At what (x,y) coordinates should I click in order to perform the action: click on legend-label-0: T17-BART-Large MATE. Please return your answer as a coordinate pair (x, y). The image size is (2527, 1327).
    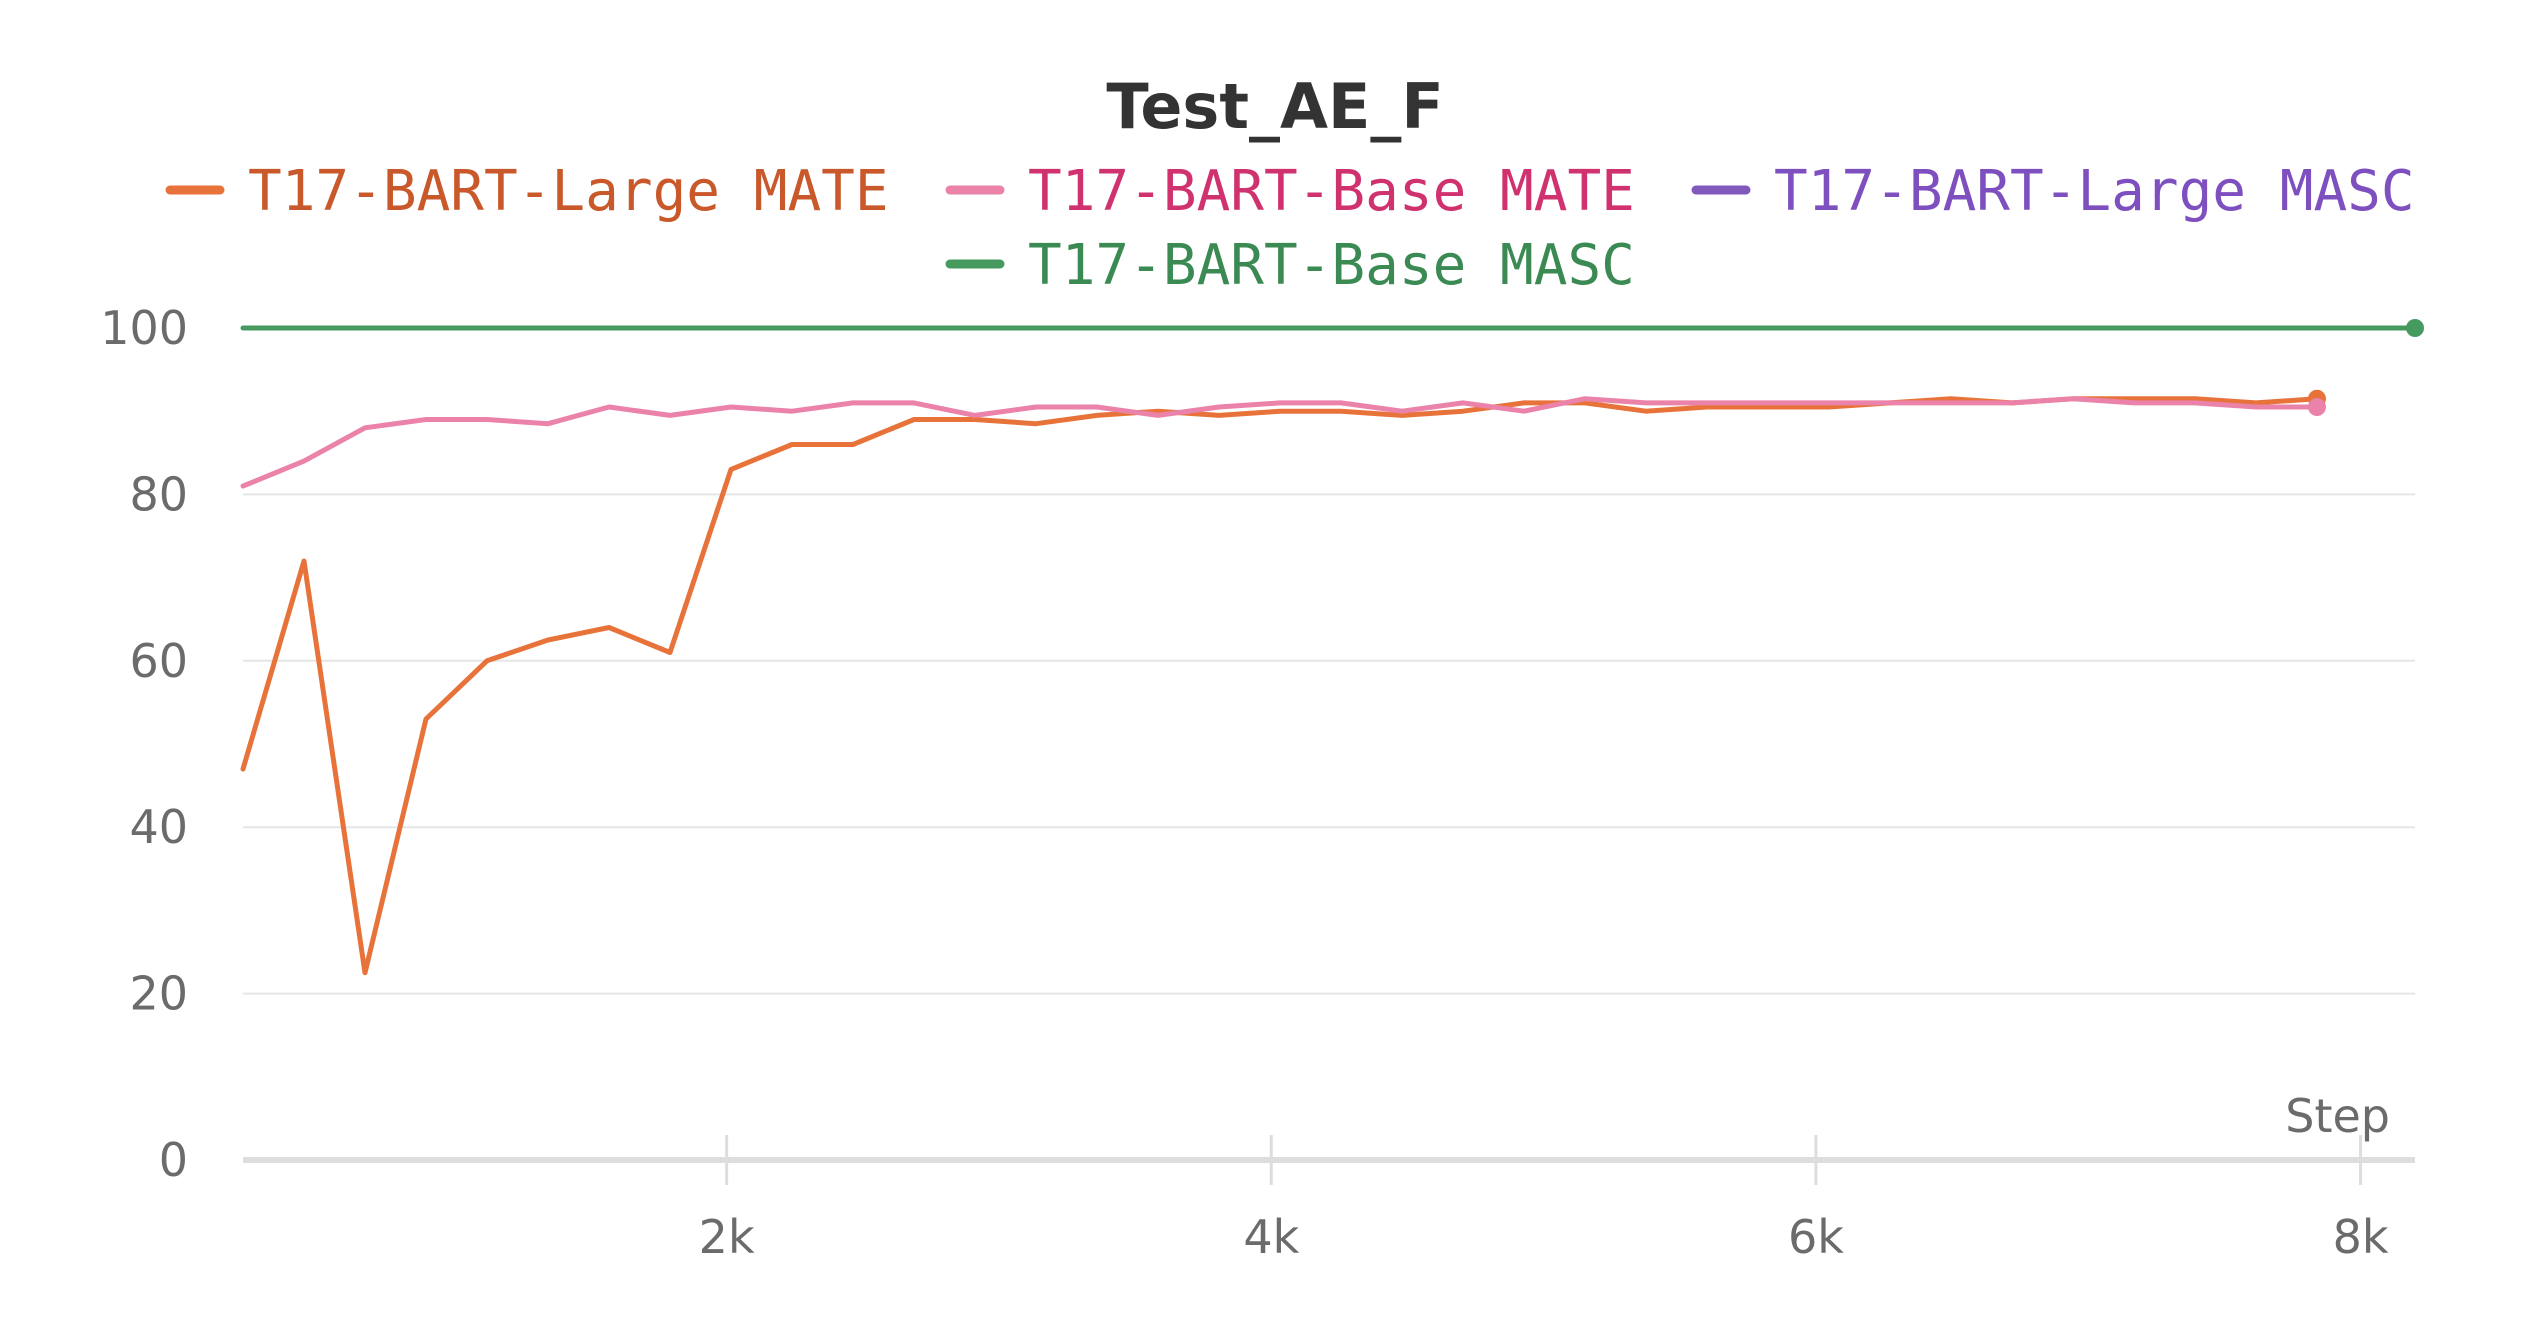
    Looking at the image, I should click on (568, 191).